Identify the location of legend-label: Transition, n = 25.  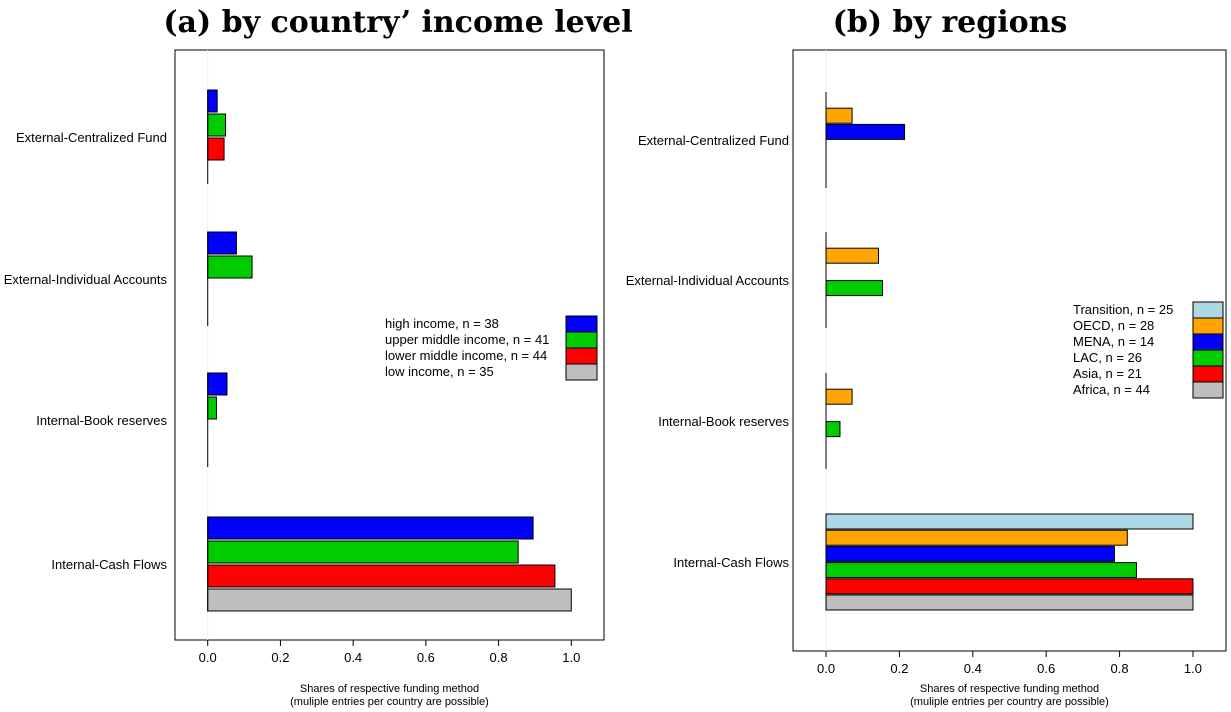
(1123, 309).